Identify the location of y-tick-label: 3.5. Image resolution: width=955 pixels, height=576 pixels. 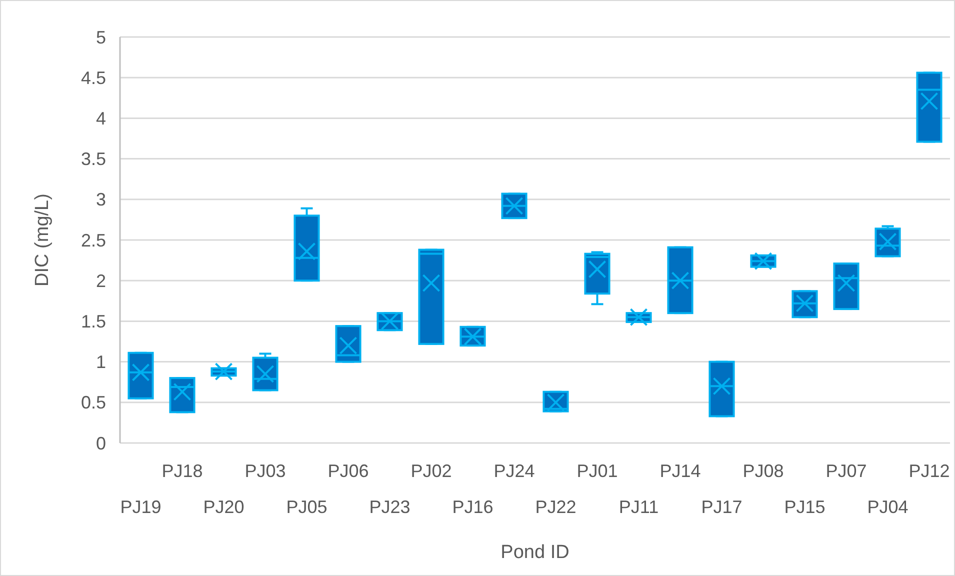
(93, 159).